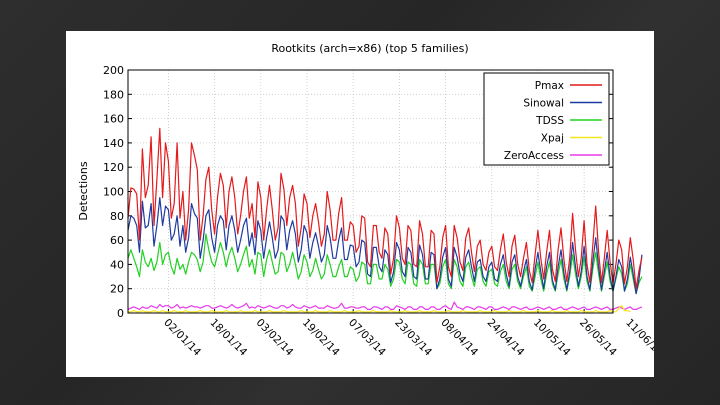  Describe the element at coordinates (275, 338) in the screenshot. I see `x-tick-label: 03/02/14` at that location.